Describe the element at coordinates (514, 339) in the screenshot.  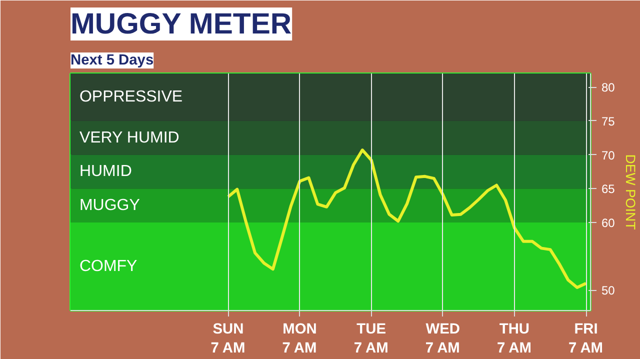
I see `x-tick-label: THU 7 AM` at that location.